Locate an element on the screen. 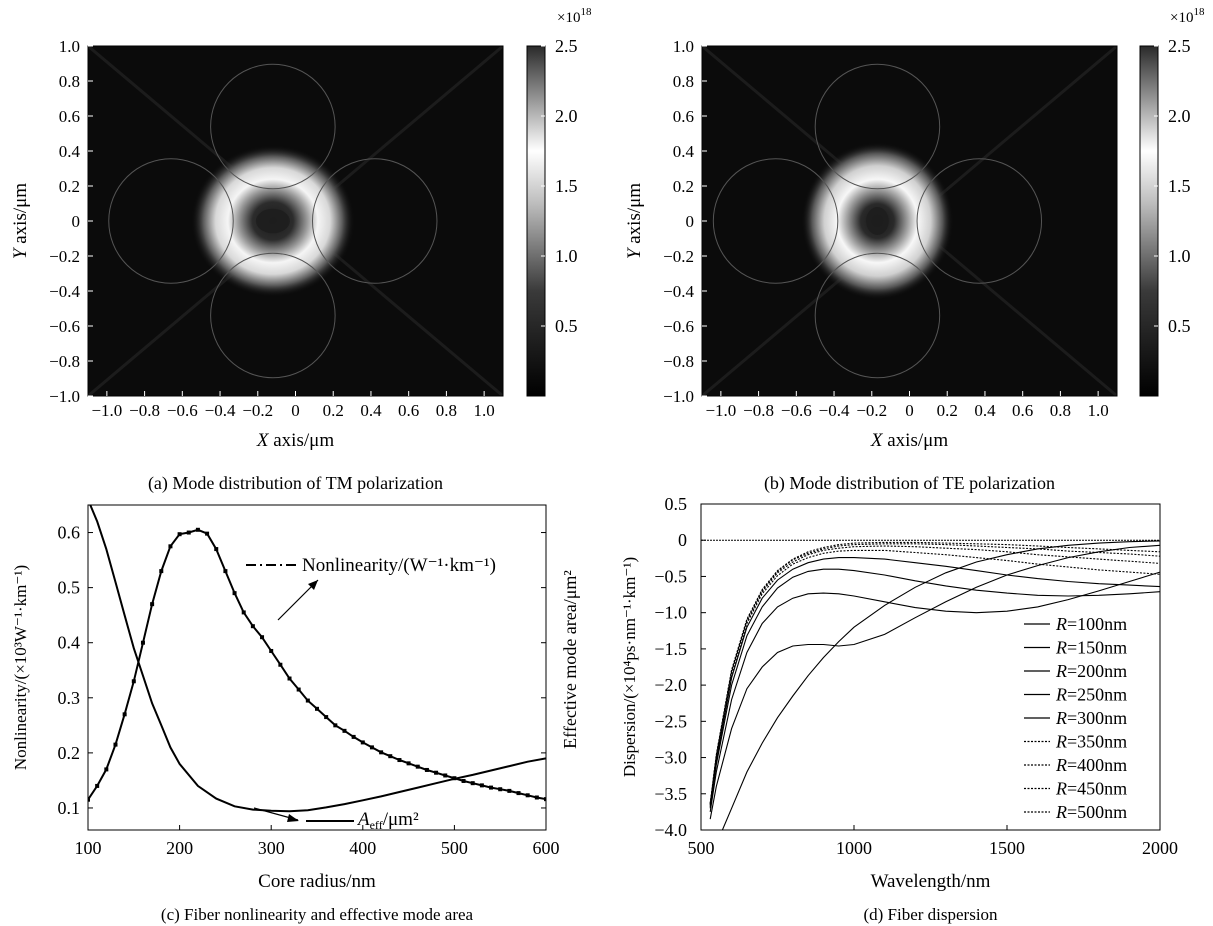  legend-label: R=500nm is located at coordinates (1091, 812).